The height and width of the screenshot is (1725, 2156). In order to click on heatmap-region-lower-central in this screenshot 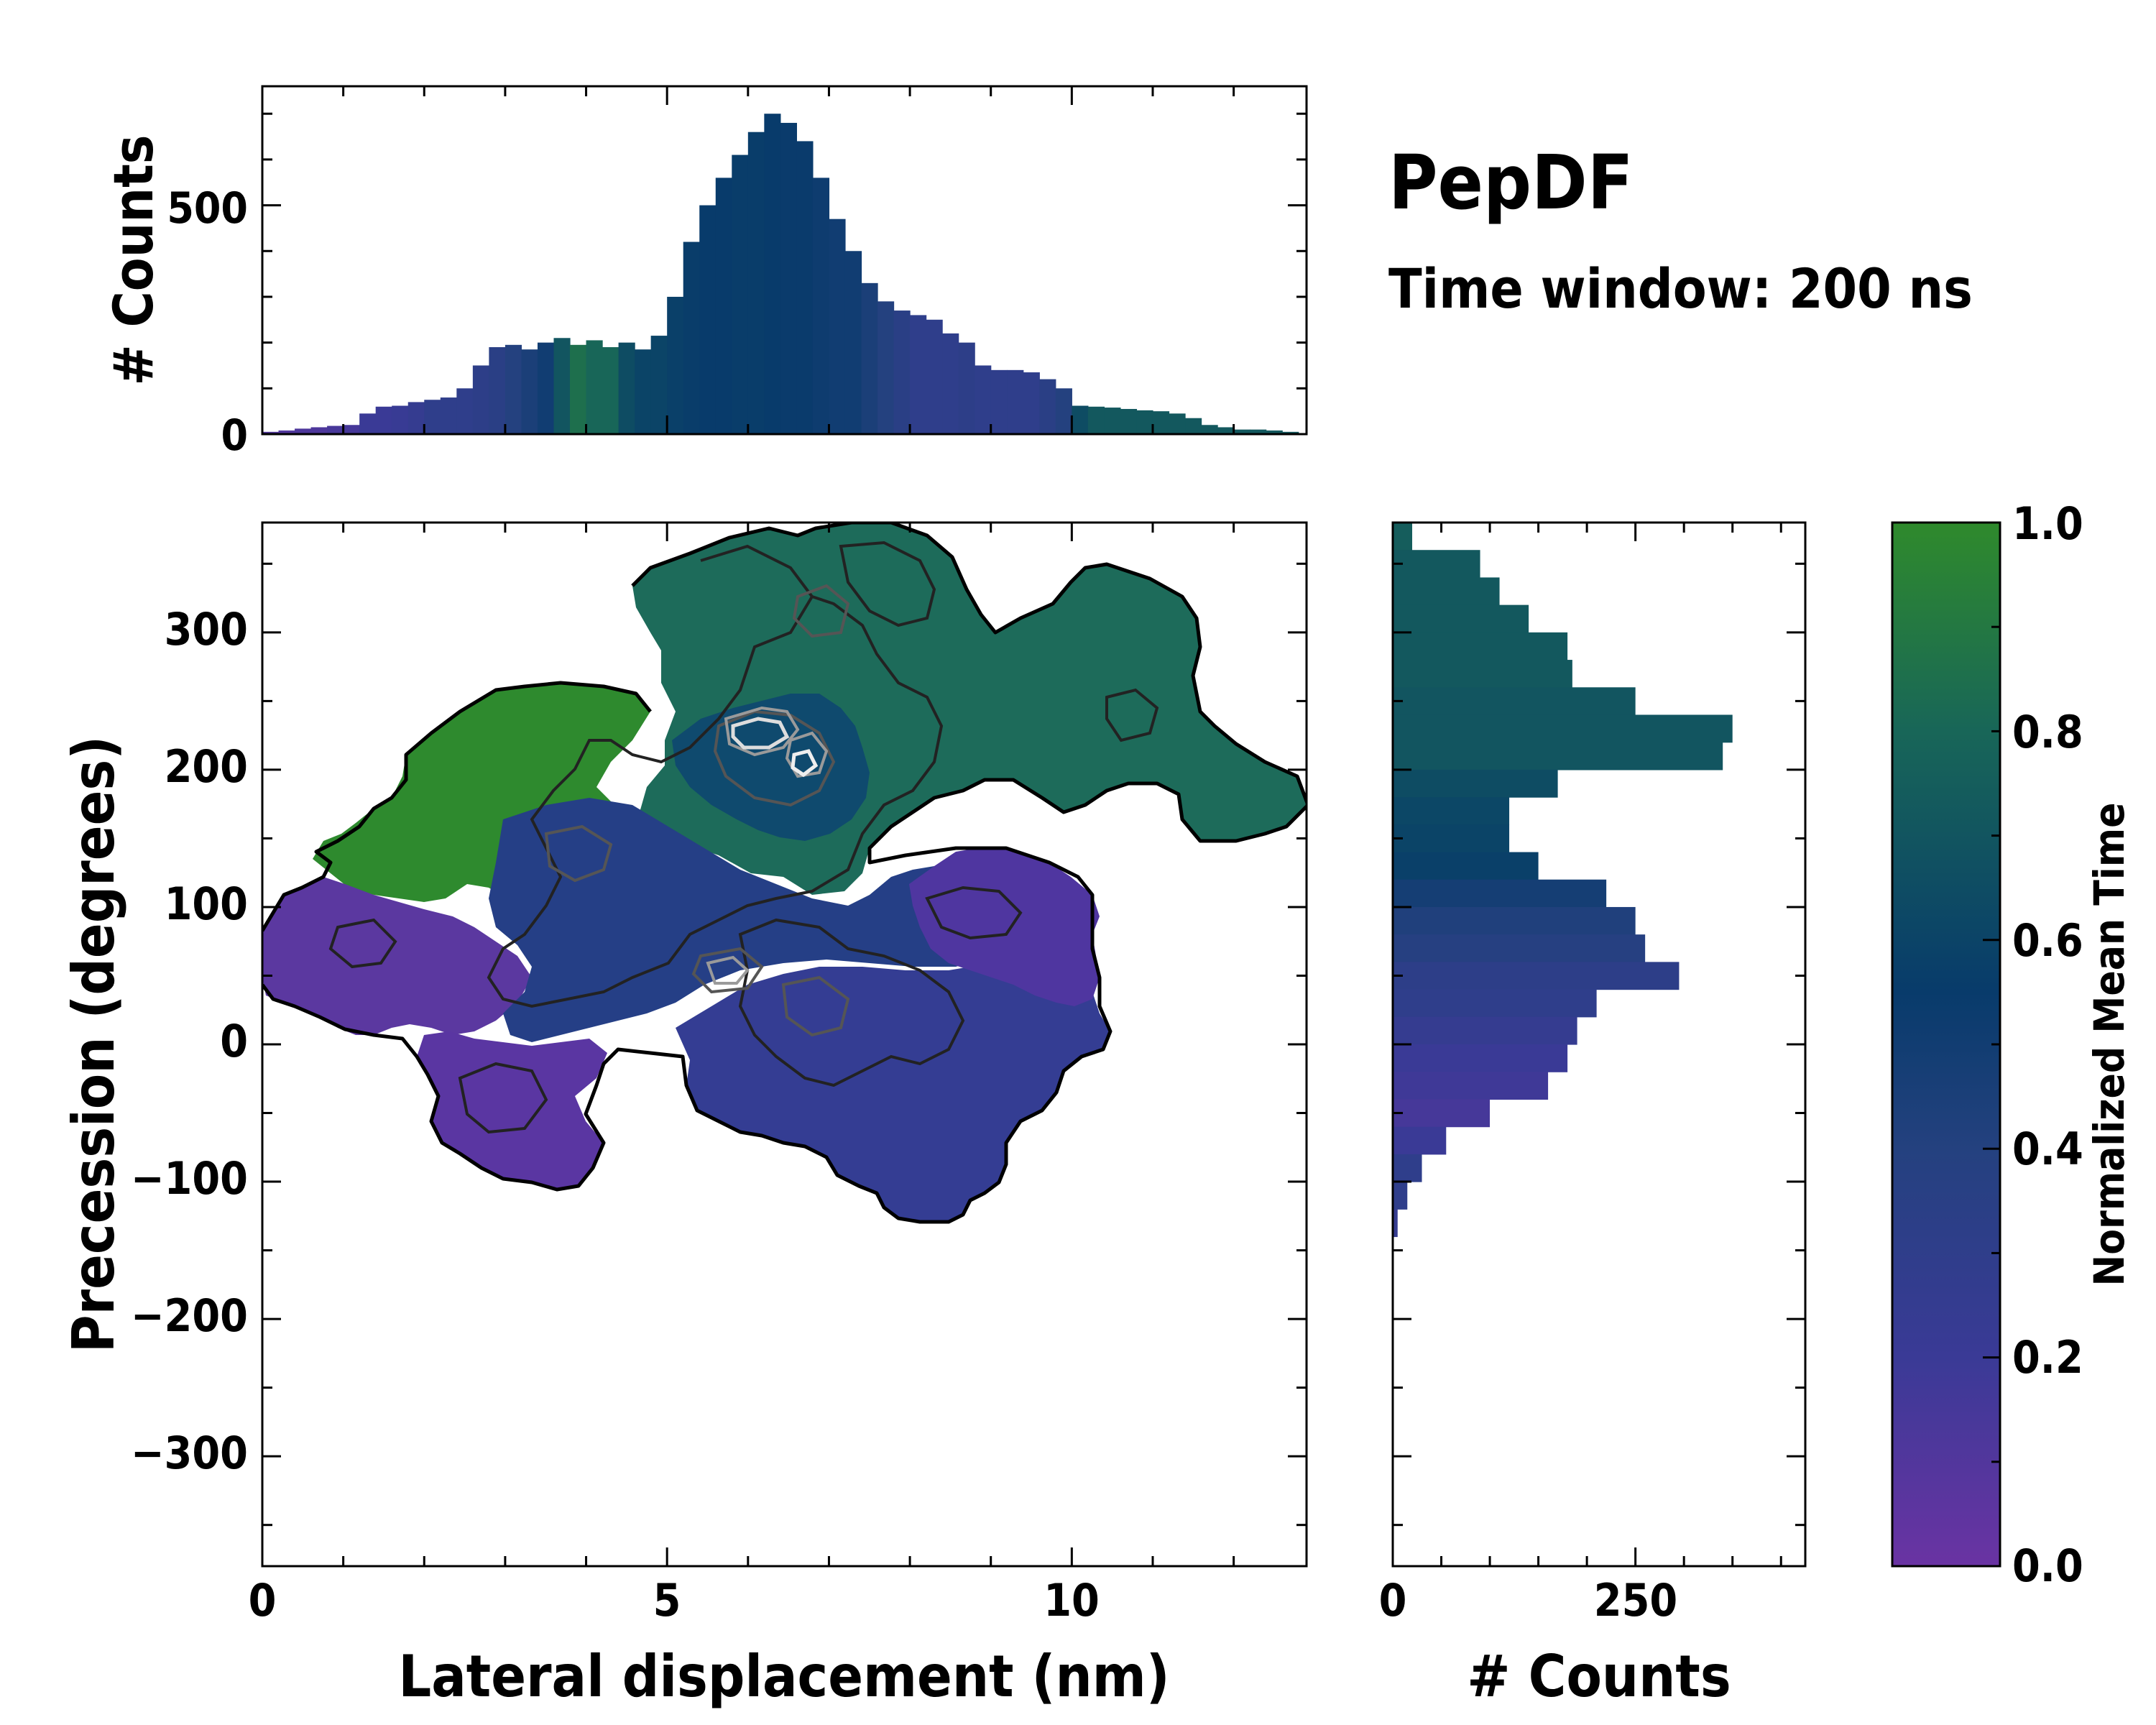, I will do `click(893, 1085)`.